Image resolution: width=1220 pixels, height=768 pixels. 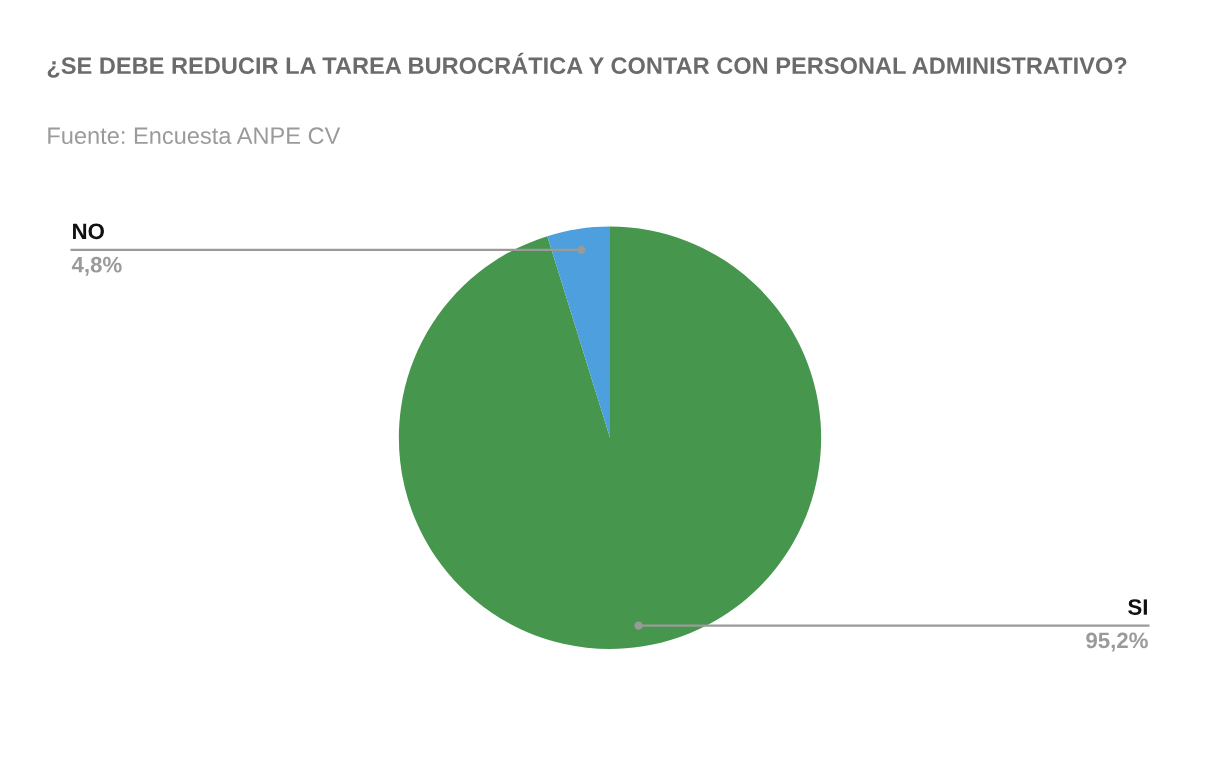 I want to click on slice-label: SI, so click(x=1137, y=607).